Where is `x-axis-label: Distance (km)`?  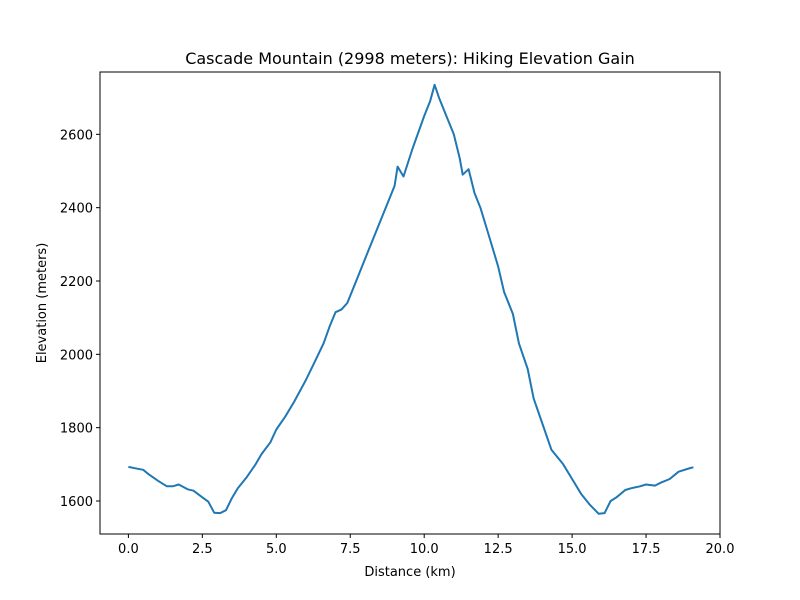 x-axis-label: Distance (km) is located at coordinates (409, 572).